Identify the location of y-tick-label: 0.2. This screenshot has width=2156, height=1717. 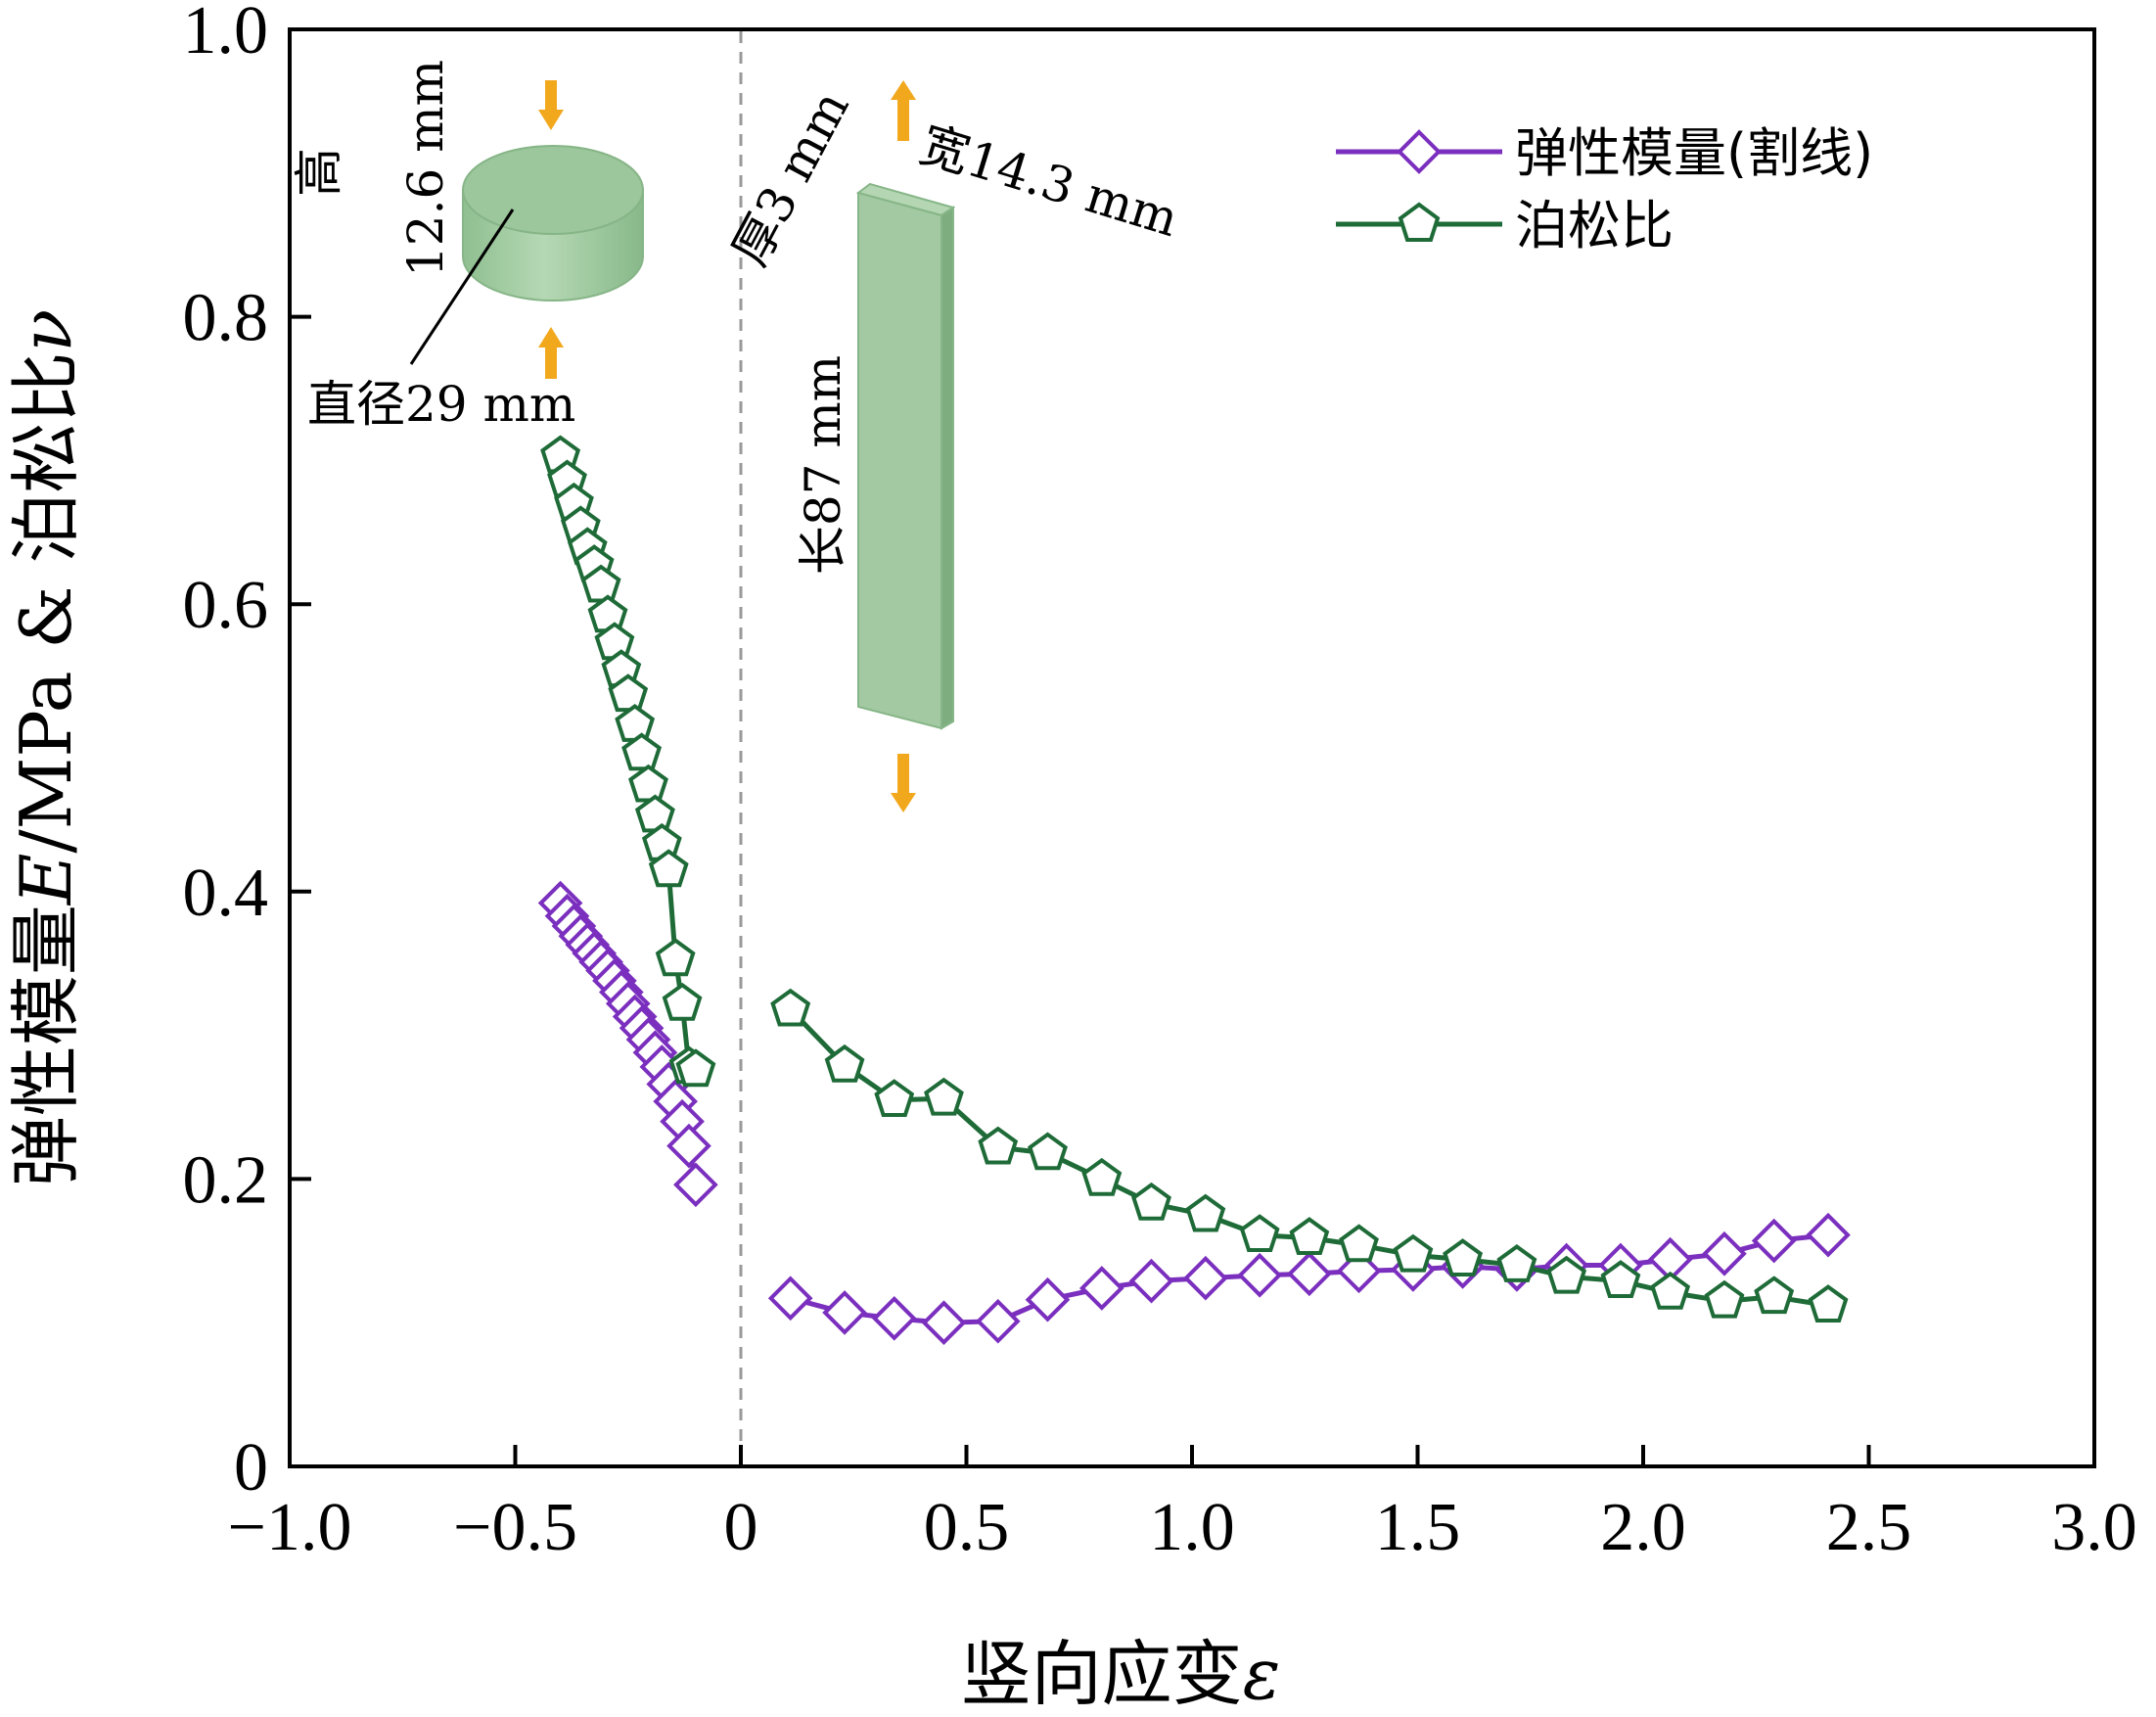
(226, 1180).